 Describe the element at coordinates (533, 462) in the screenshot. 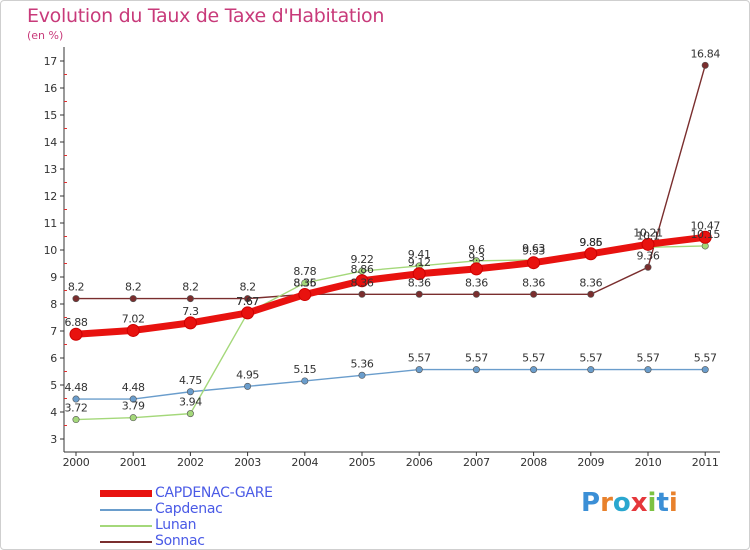

I see `x-tick-label: 2008` at that location.